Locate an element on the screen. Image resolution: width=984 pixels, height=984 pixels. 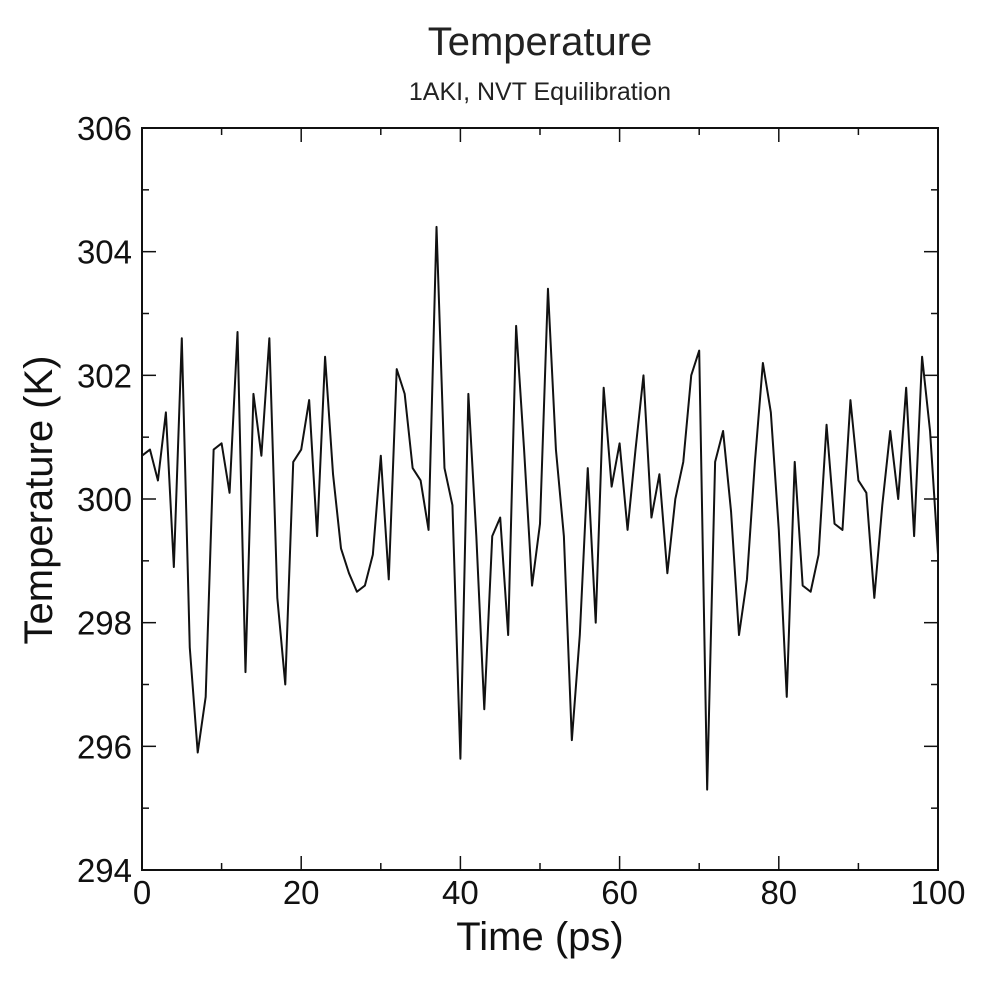
y-tick-label: 304 is located at coordinates (104, 252).